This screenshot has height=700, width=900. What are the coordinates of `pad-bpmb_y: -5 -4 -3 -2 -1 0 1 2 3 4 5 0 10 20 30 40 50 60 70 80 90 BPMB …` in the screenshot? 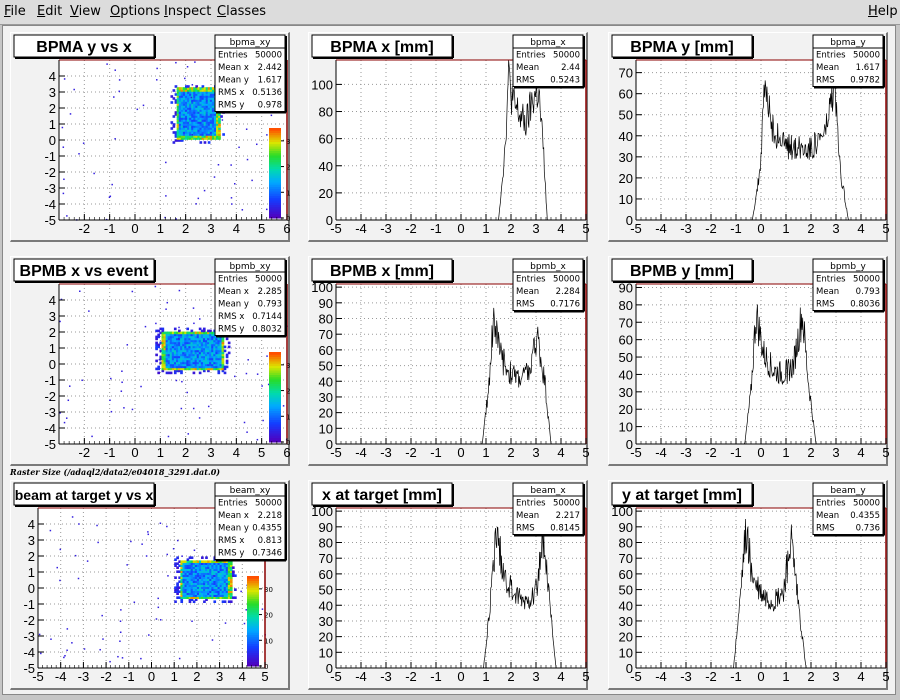 It's located at (748, 361).